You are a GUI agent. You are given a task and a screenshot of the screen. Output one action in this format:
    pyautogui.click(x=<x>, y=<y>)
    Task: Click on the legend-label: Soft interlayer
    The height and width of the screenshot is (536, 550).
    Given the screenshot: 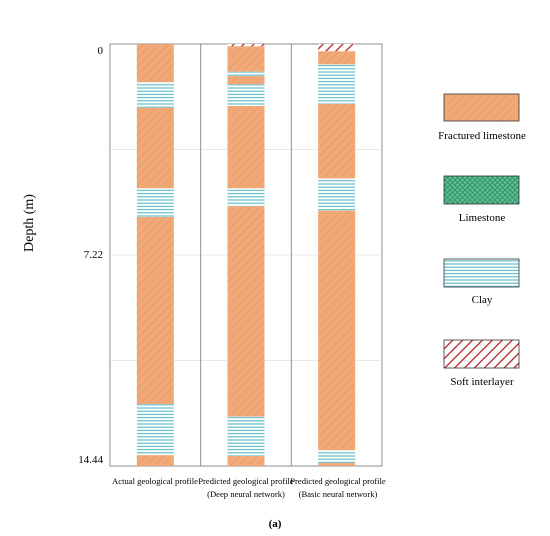 What is the action you would take?
    pyautogui.click(x=482, y=382)
    